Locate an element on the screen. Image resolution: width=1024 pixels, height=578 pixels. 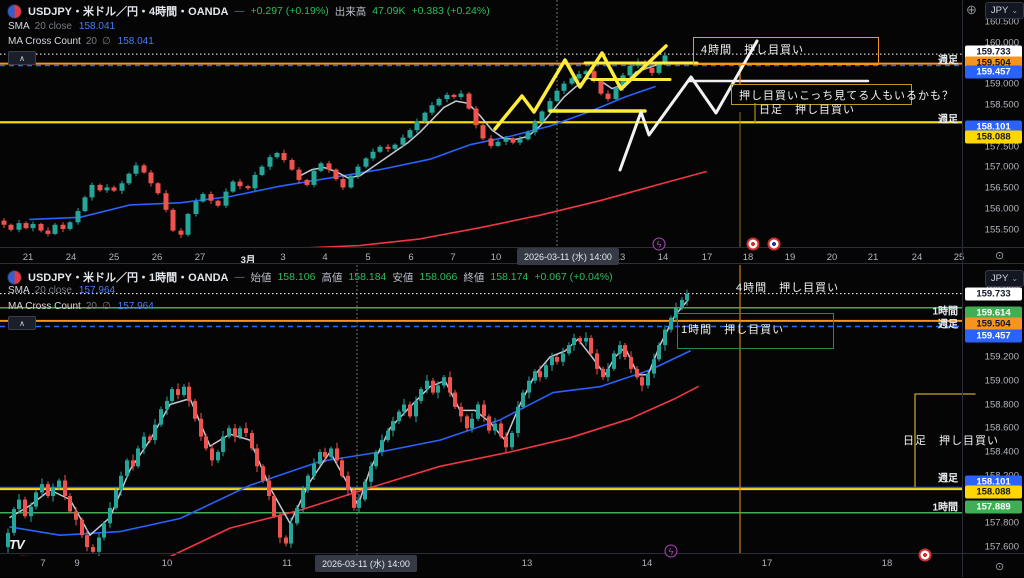
bottom-symbol-title: USDJPY・米ドル／円・1時間・OANDA is located at coordinates (128, 278).